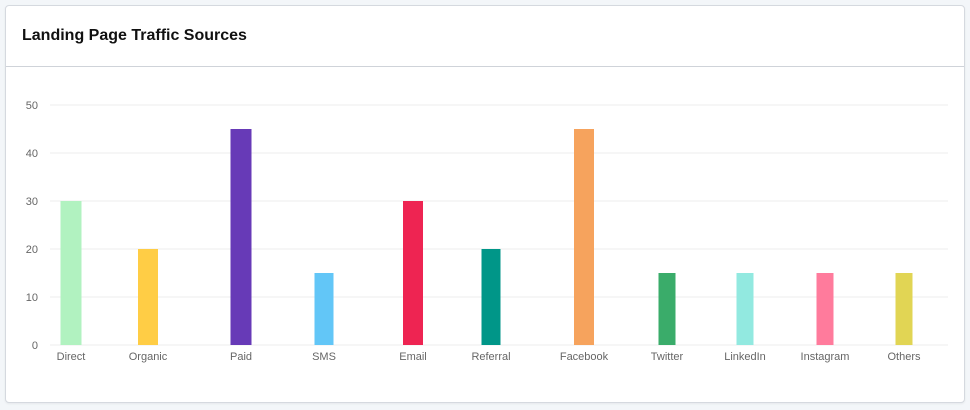 Image resolution: width=970 pixels, height=410 pixels. I want to click on bar-sms, so click(324, 309).